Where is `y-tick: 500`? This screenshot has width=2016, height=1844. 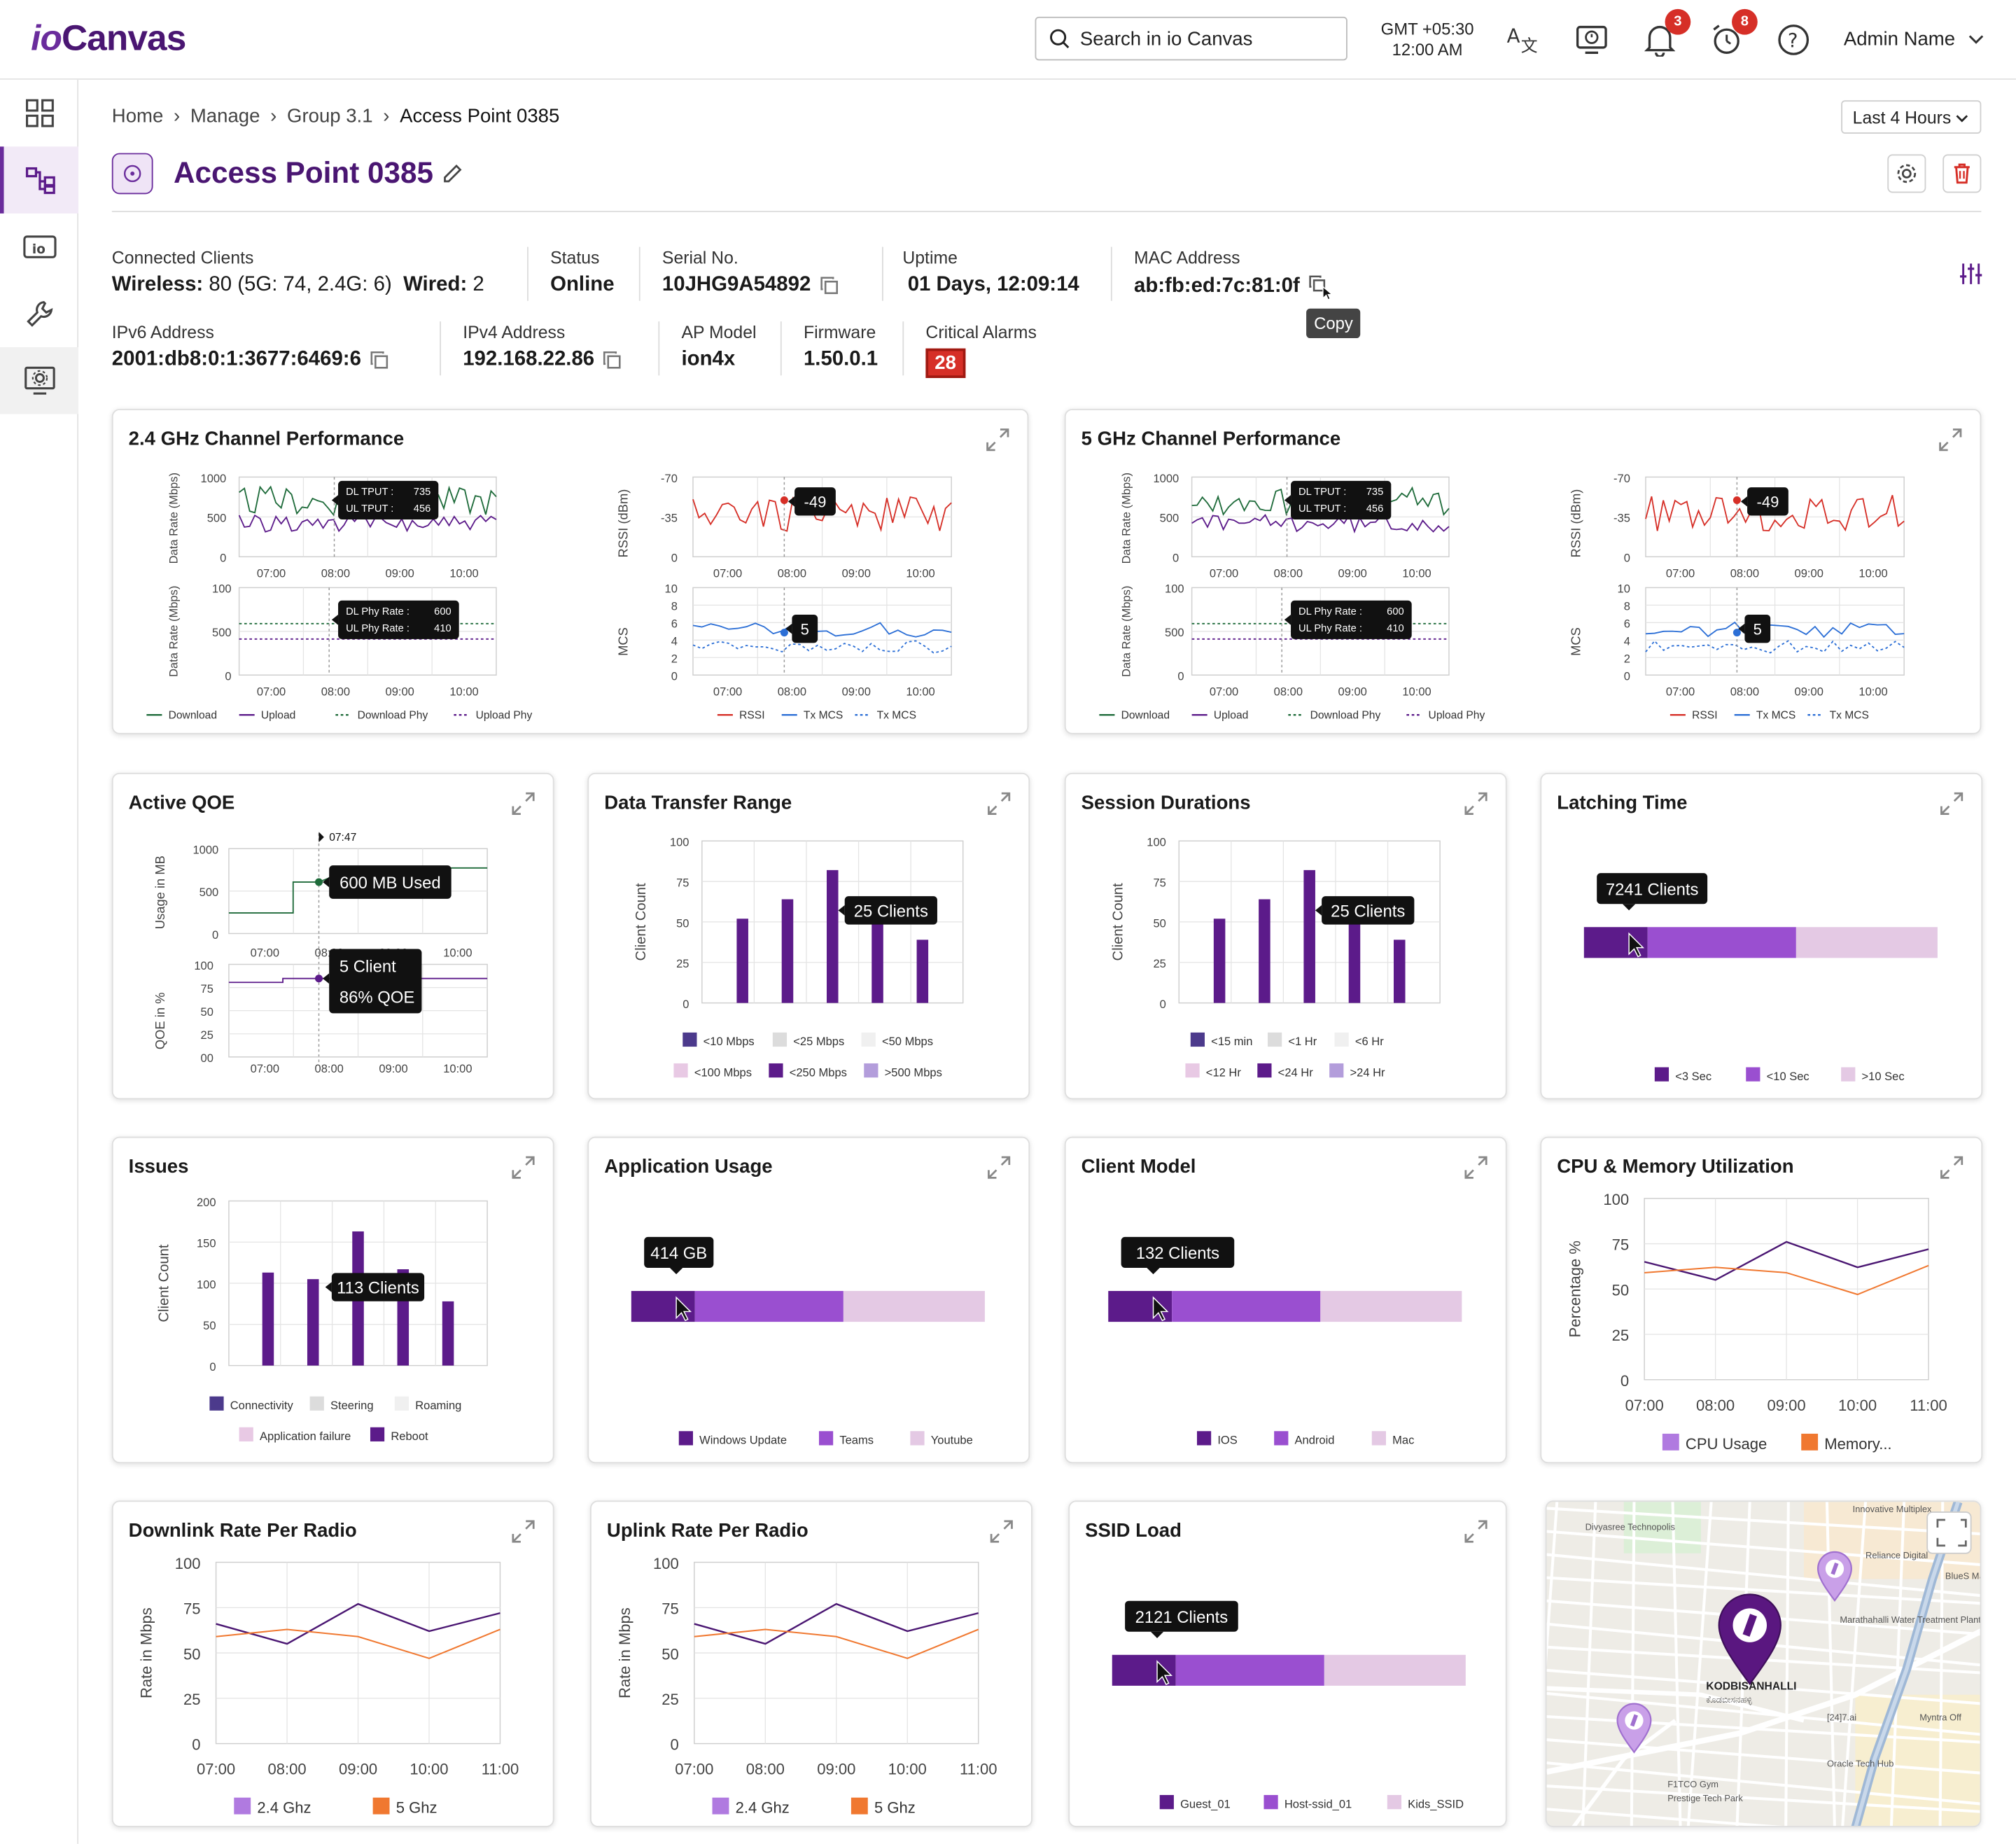 y-tick: 500 is located at coordinates (1174, 632).